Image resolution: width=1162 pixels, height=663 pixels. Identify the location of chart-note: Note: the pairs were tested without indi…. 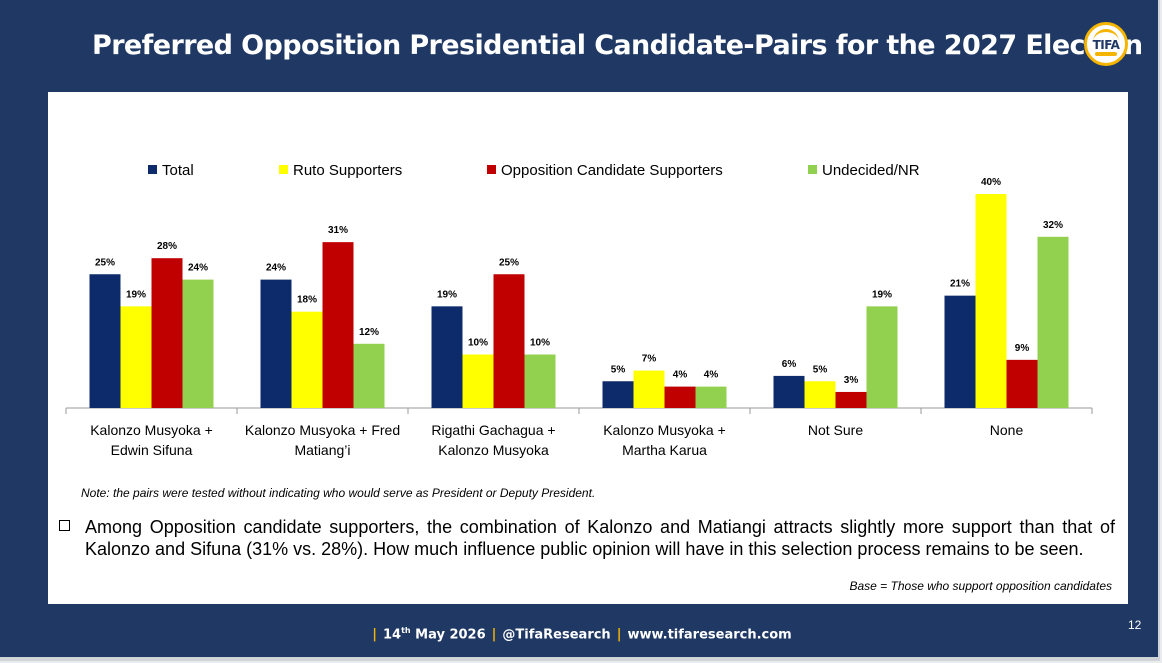
(338, 493).